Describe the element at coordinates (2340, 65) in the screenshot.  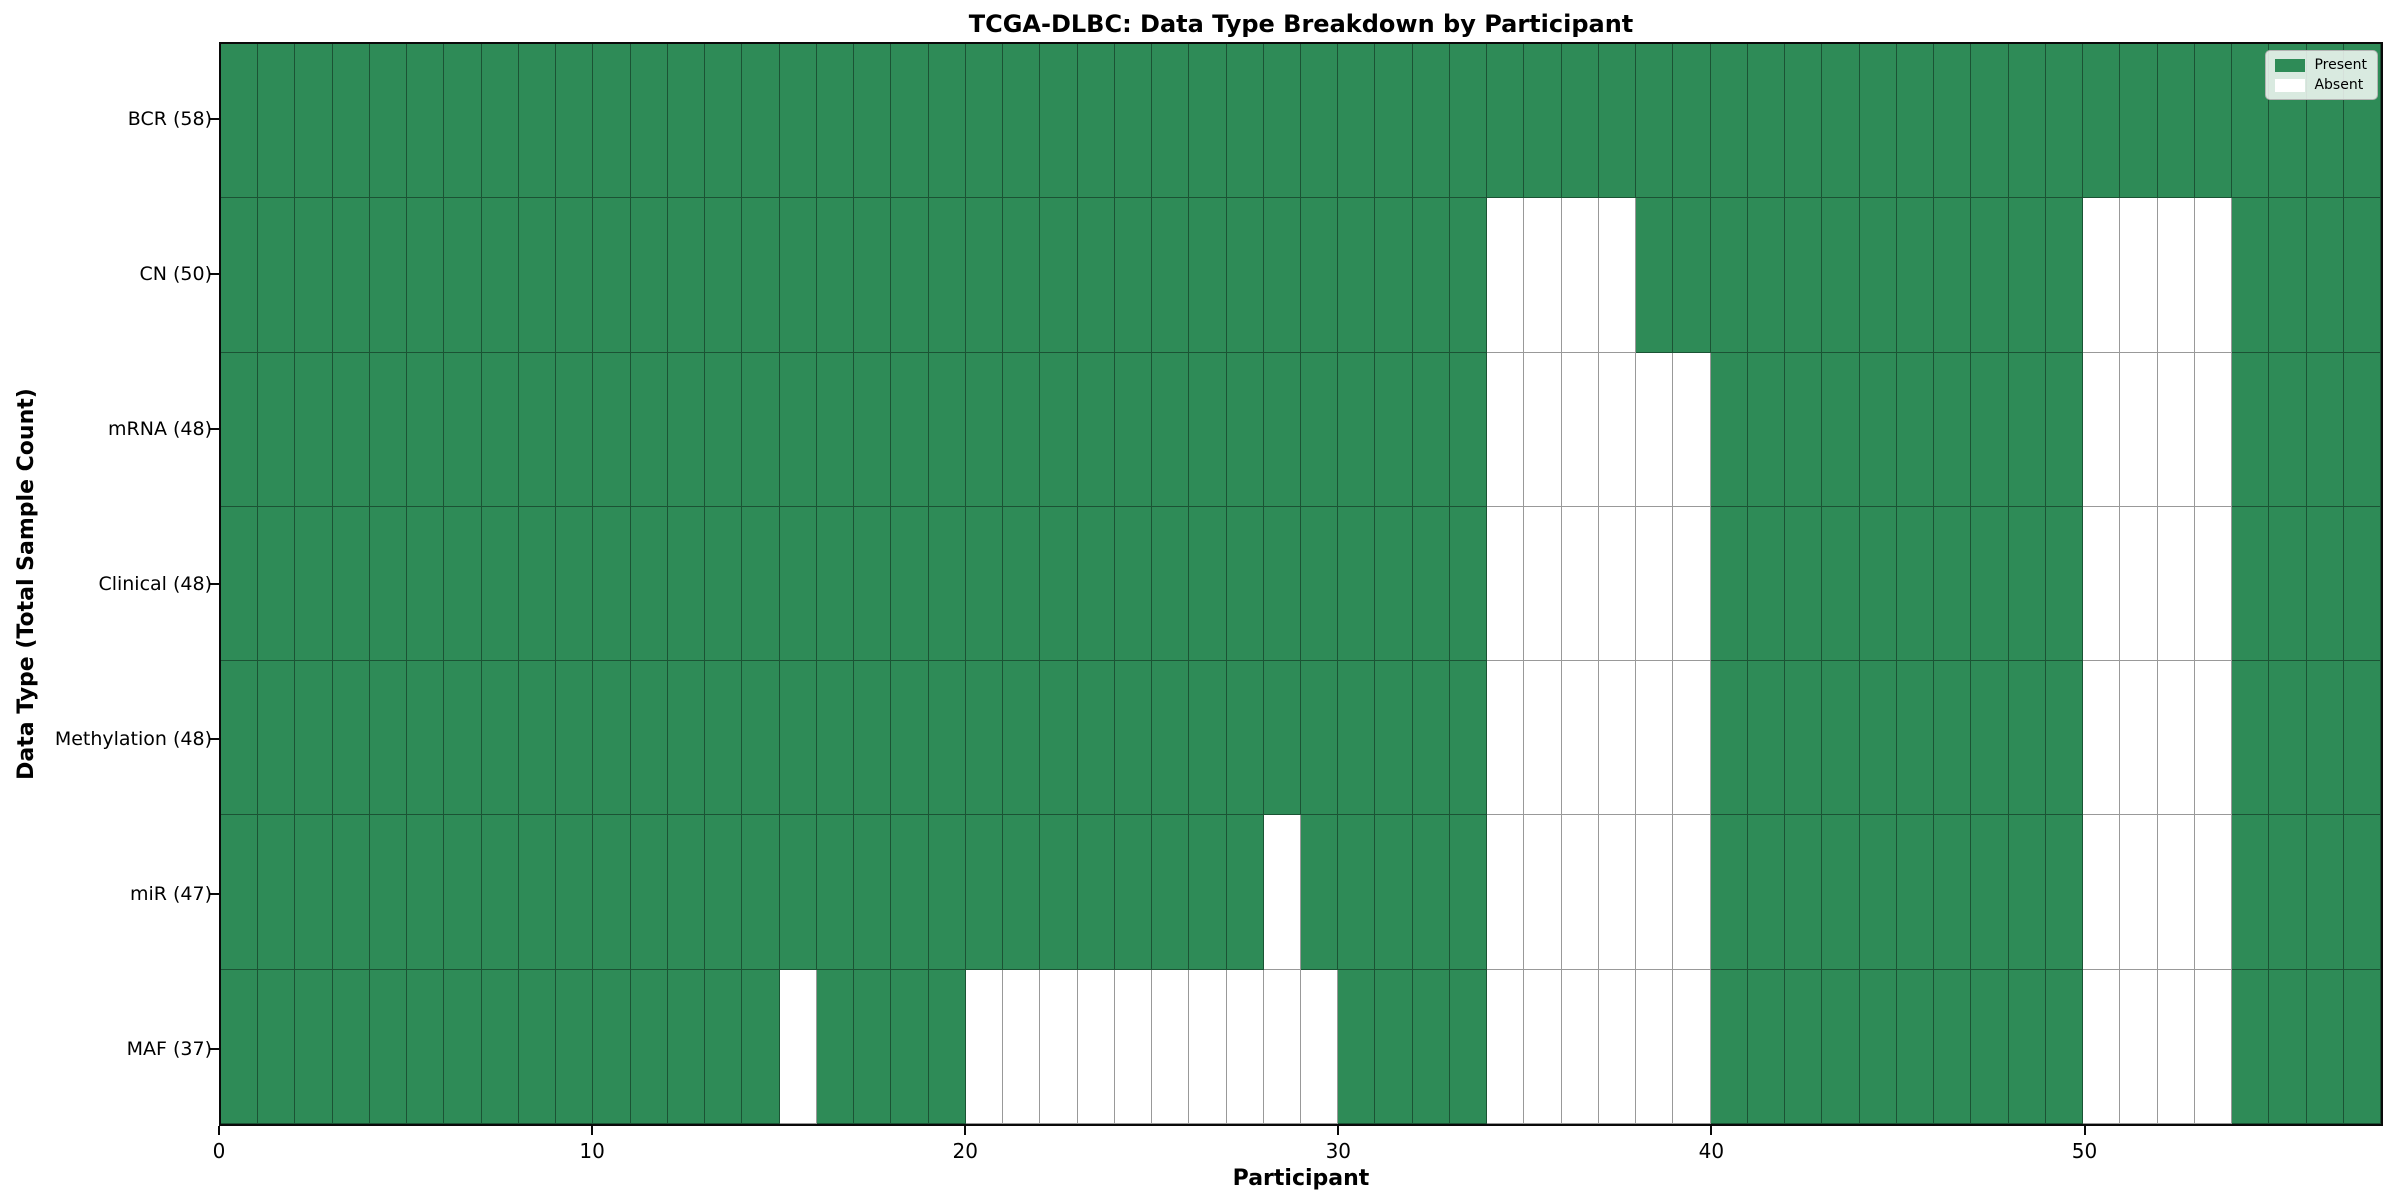
I see `legend-label-present: Present` at that location.